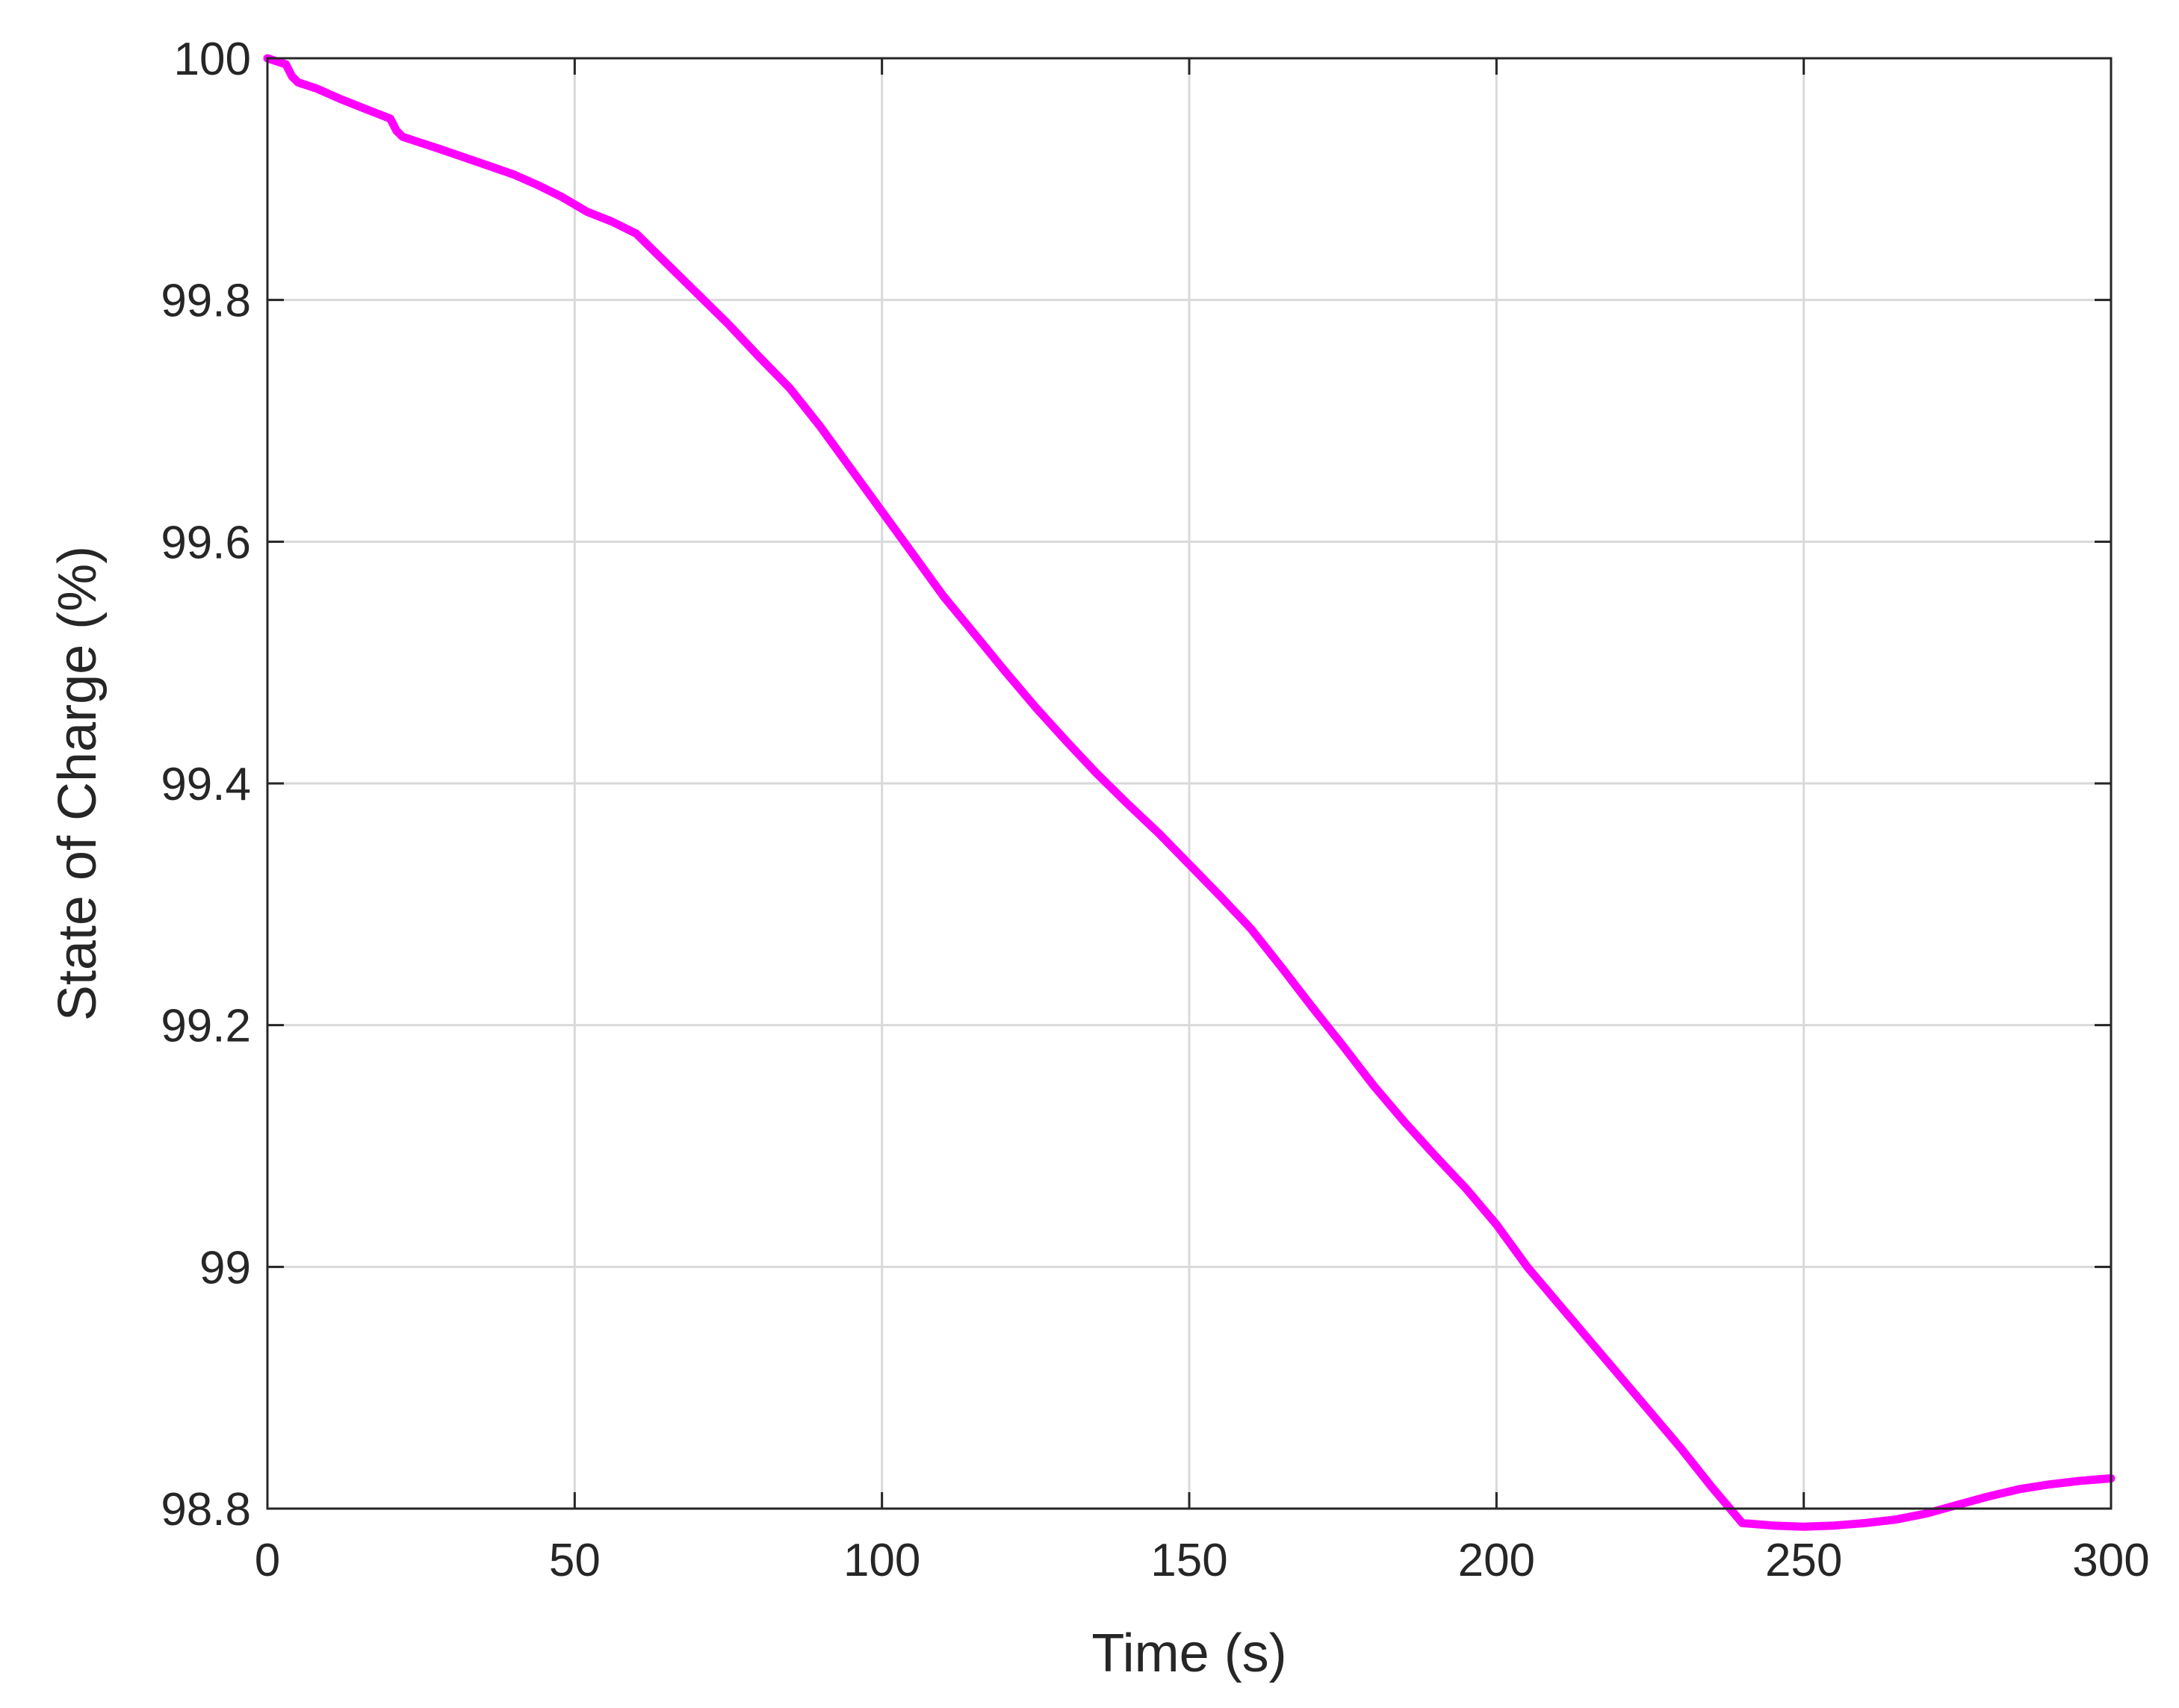 This screenshot has width=2179, height=1708. What do you see at coordinates (206, 1509) in the screenshot?
I see `y-tick-label: 98.8` at bounding box center [206, 1509].